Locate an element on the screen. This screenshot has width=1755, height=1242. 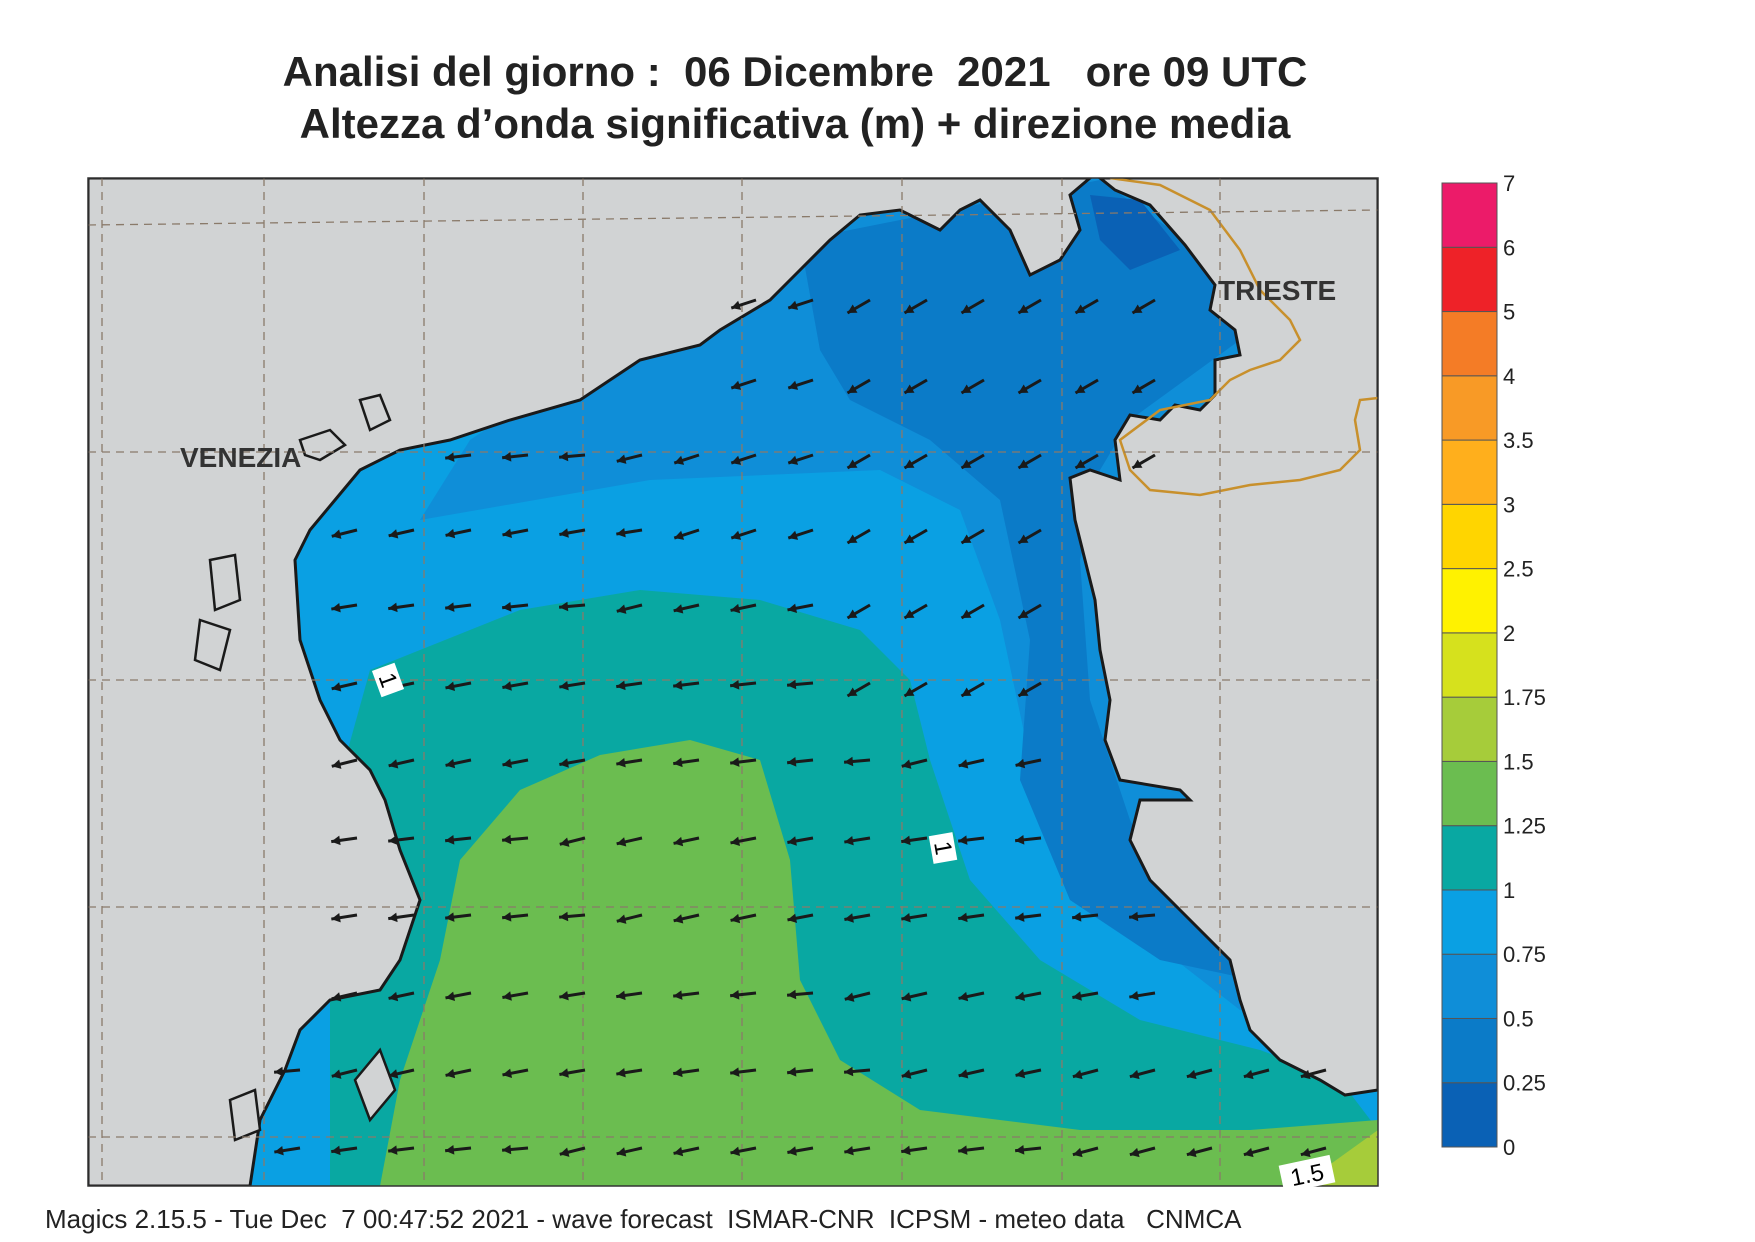
legend-tick-label: 1.25 is located at coordinates (1524, 826).